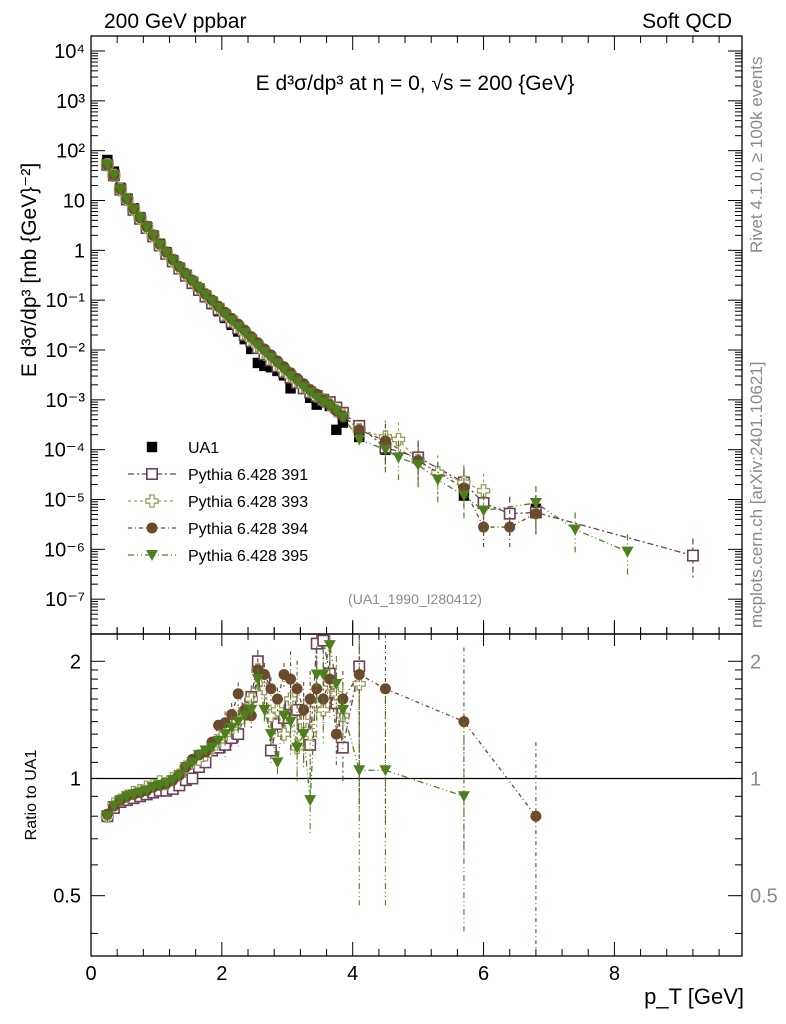 The width and height of the screenshot is (786, 1024). What do you see at coordinates (248, 502) in the screenshot?
I see `legend-label: Pythia 6.428 393` at bounding box center [248, 502].